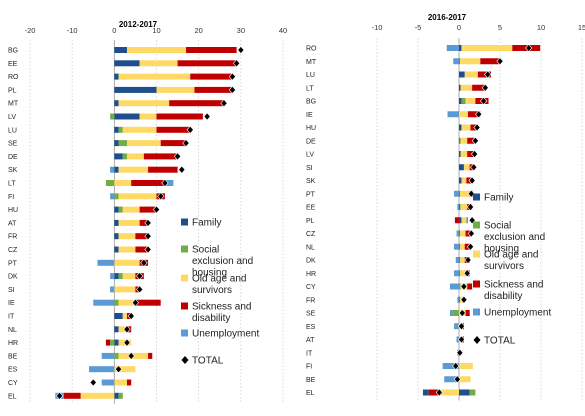  Describe the element at coordinates (514, 237) in the screenshot. I see `legend-label-social_exclusion: exclusion and` at that location.